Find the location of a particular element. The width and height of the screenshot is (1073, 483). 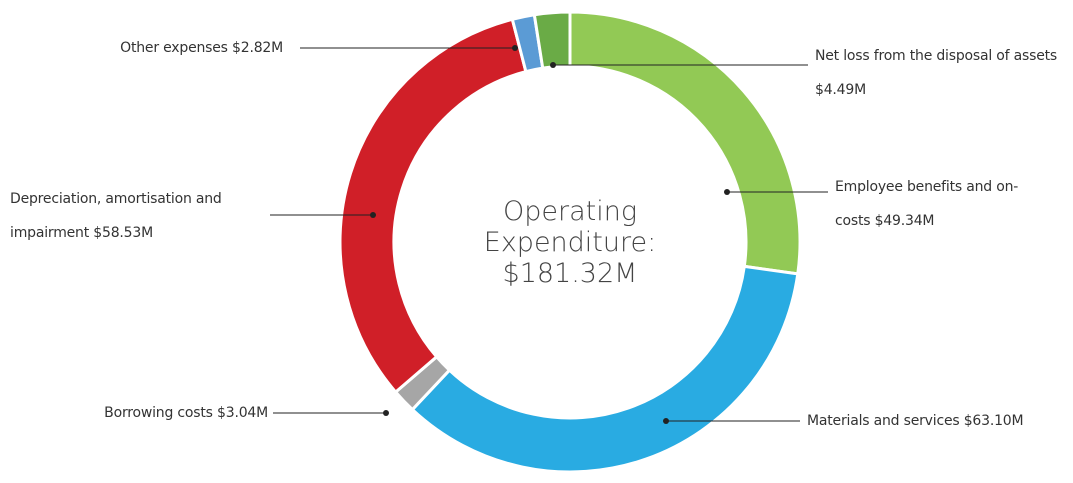

category-label: Employee benefits and on-costs is located at coordinates (927, 204).